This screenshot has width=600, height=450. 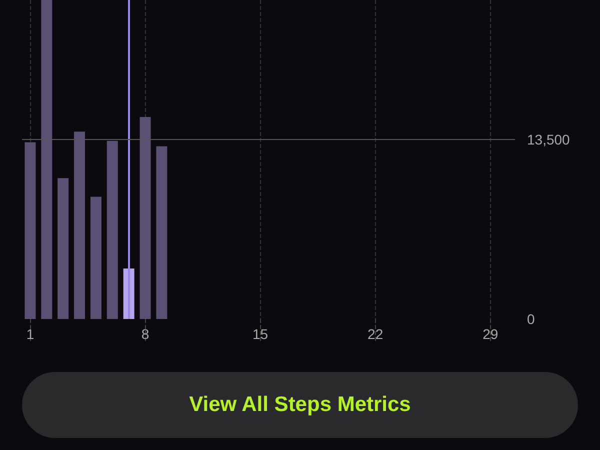 What do you see at coordinates (376, 334) in the screenshot?
I see `x-tick-label: 22` at bounding box center [376, 334].